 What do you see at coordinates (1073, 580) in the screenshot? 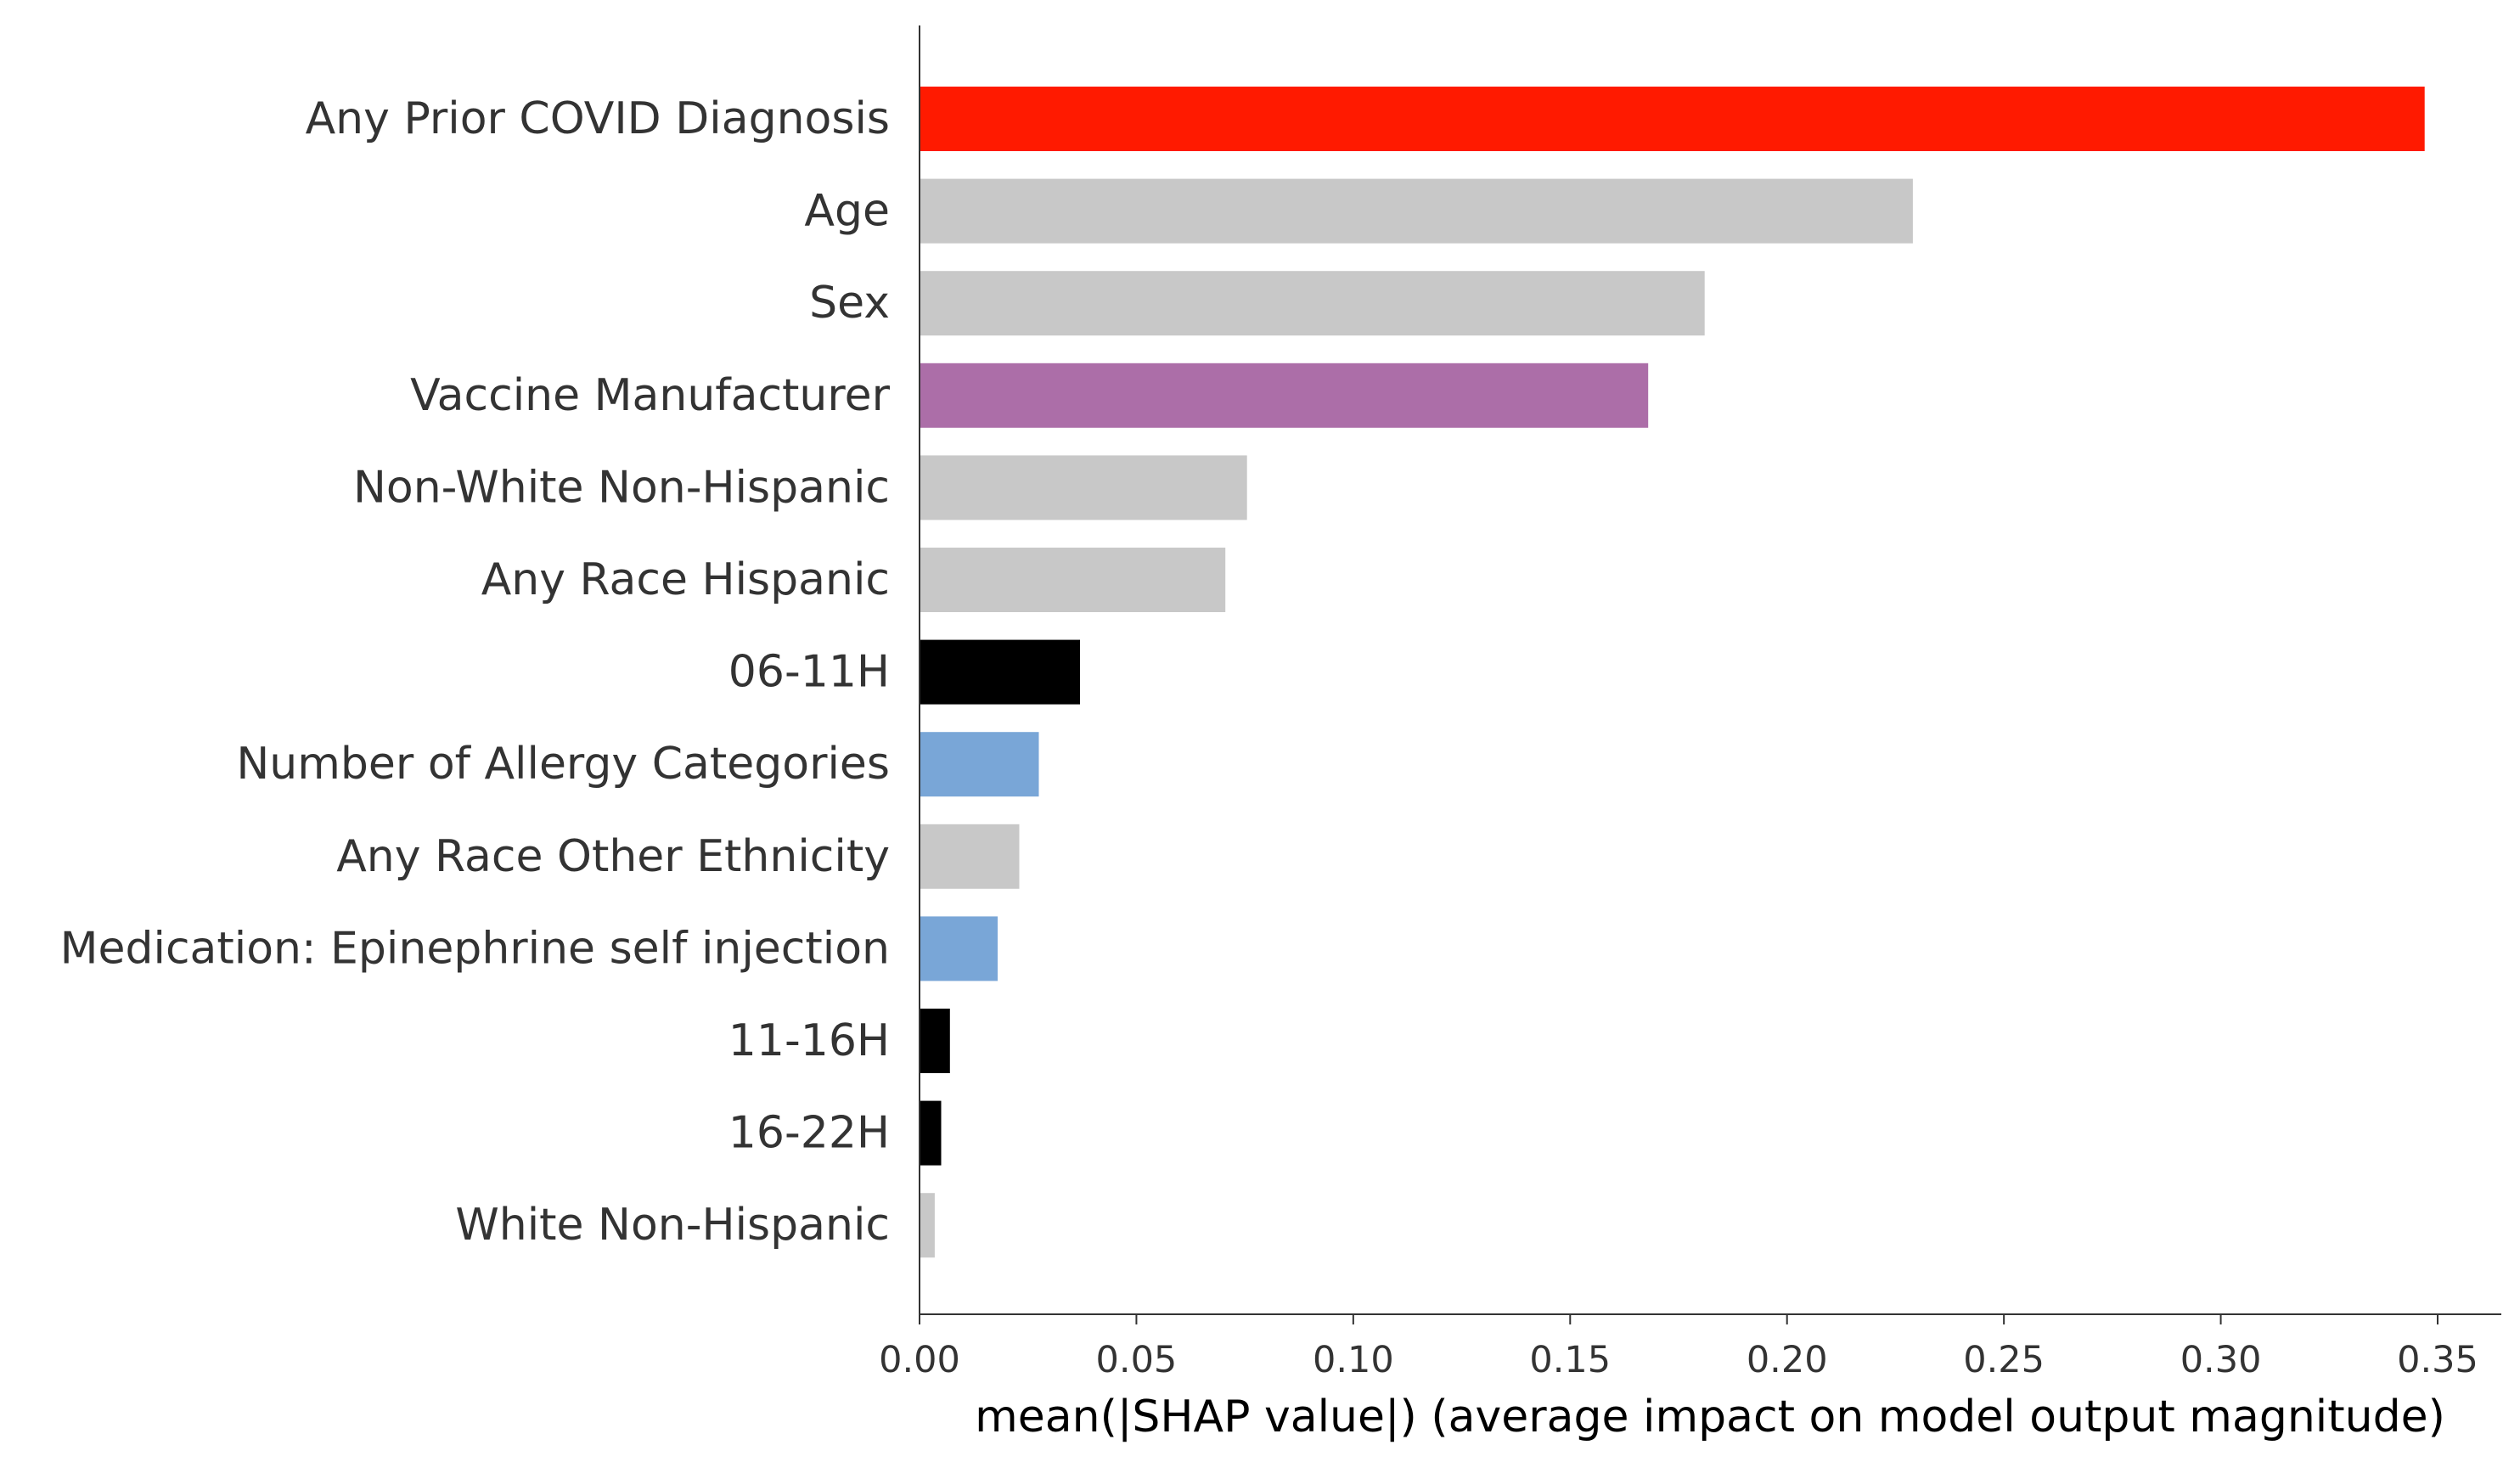
I see `bar-any-race-hispanic` at bounding box center [1073, 580].